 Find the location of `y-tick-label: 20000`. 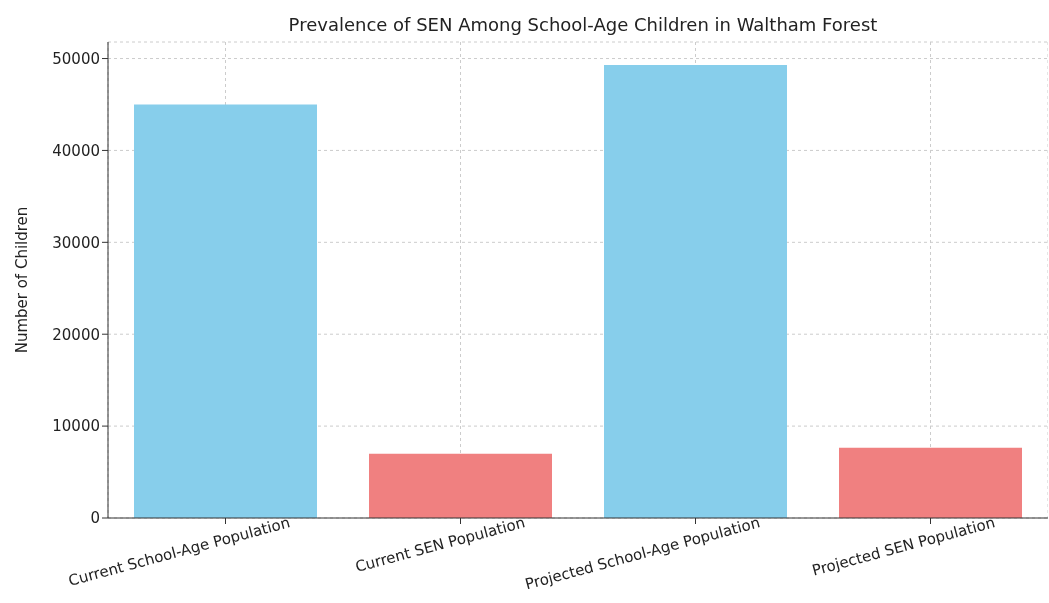

y-tick-label: 20000 is located at coordinates (76, 334).